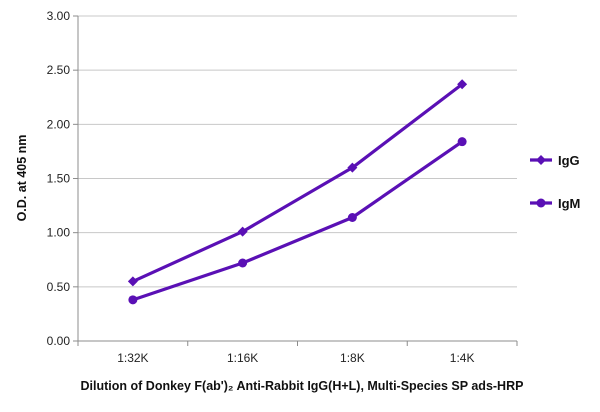  I want to click on legend-marker-igg, so click(541, 160).